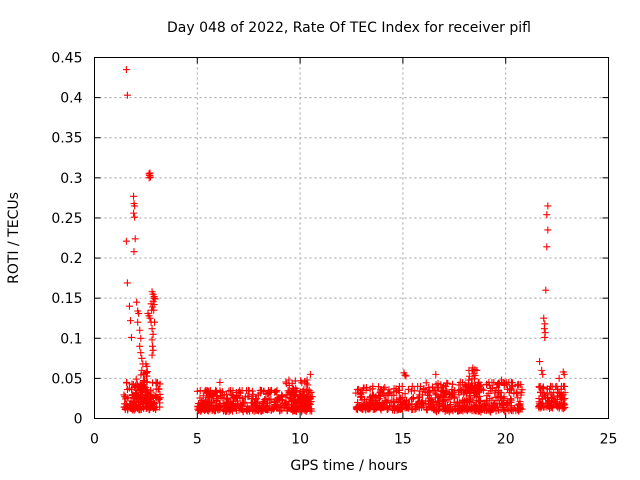 The width and height of the screenshot is (640, 480). Describe the element at coordinates (71, 179) in the screenshot. I see `y-tick-label: 0.3` at that location.